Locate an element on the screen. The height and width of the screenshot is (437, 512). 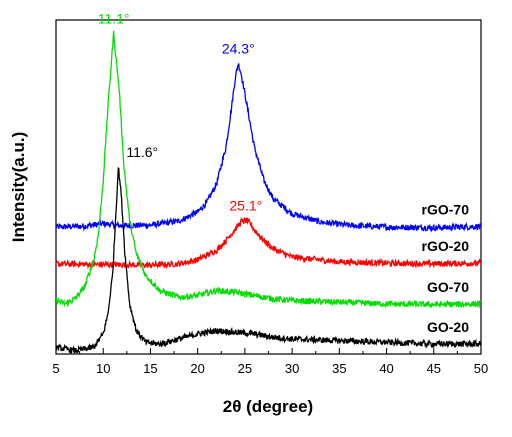
series-label-go-20: GO-20 is located at coordinates (448, 327).